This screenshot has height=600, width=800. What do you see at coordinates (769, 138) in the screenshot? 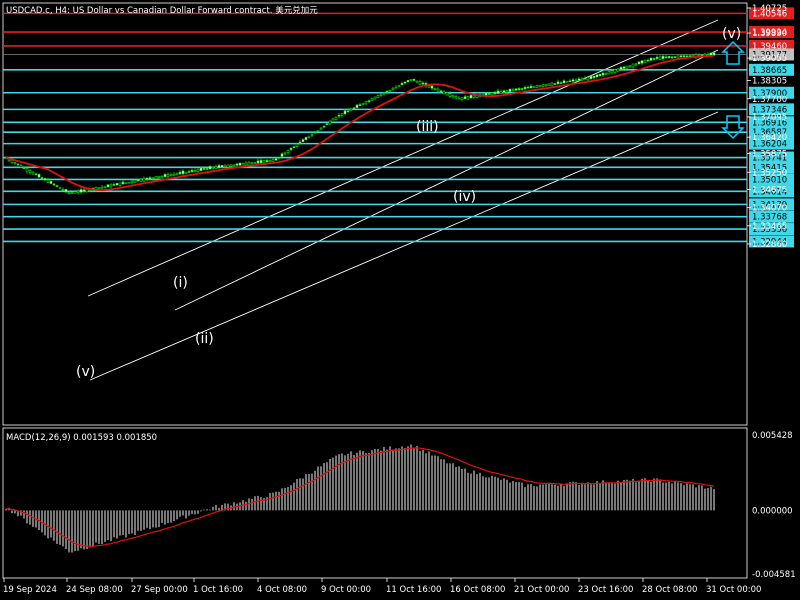
I see `price-tick-label: 1.36420` at bounding box center [769, 138].